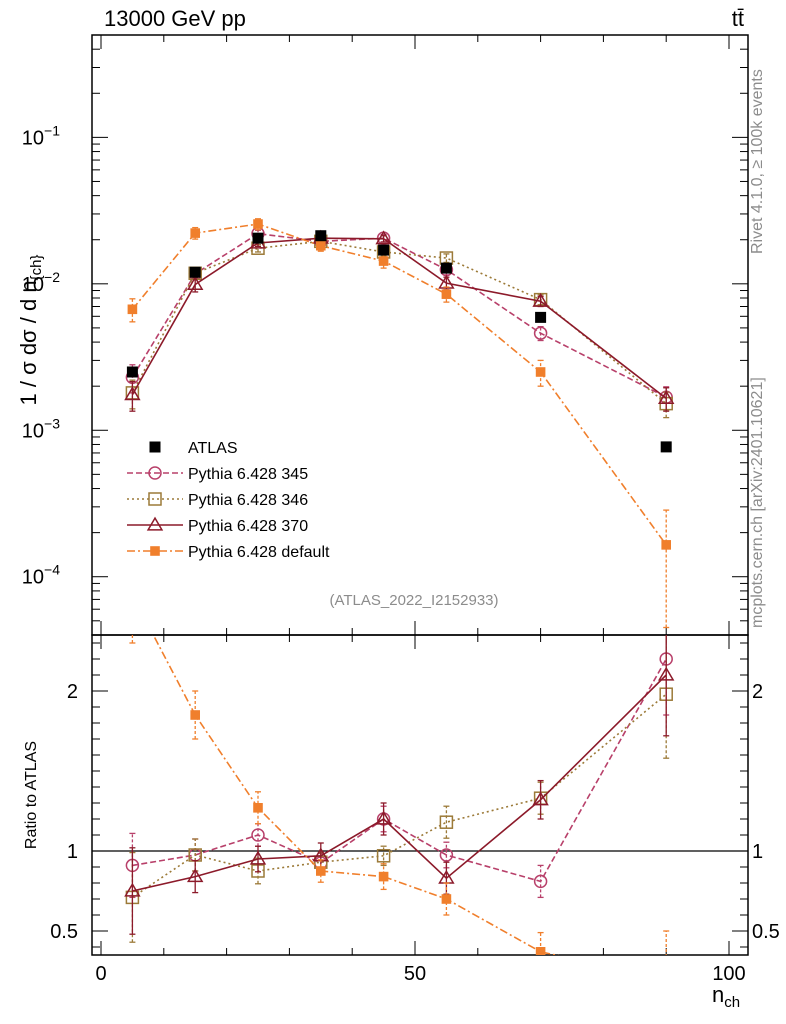  What do you see at coordinates (213, 448) in the screenshot?
I see `legend-label: ATLAS` at bounding box center [213, 448].